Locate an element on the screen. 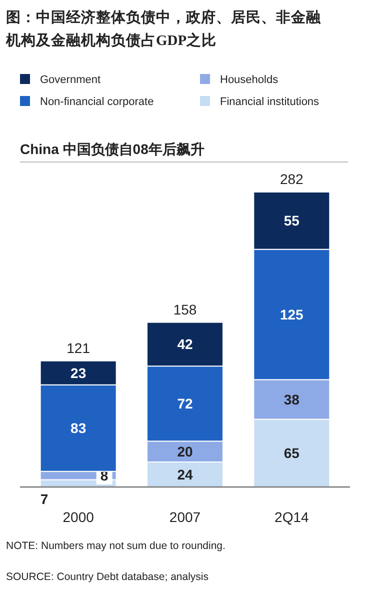 The image size is (368, 589). total-label: 158 is located at coordinates (185, 309).